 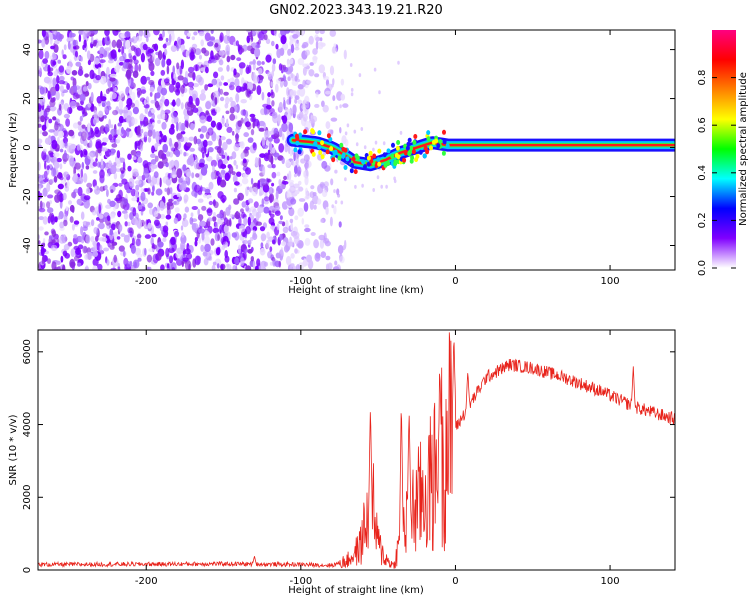 I want to click on spectrogram-xtick-label: 0, so click(x=455, y=281).